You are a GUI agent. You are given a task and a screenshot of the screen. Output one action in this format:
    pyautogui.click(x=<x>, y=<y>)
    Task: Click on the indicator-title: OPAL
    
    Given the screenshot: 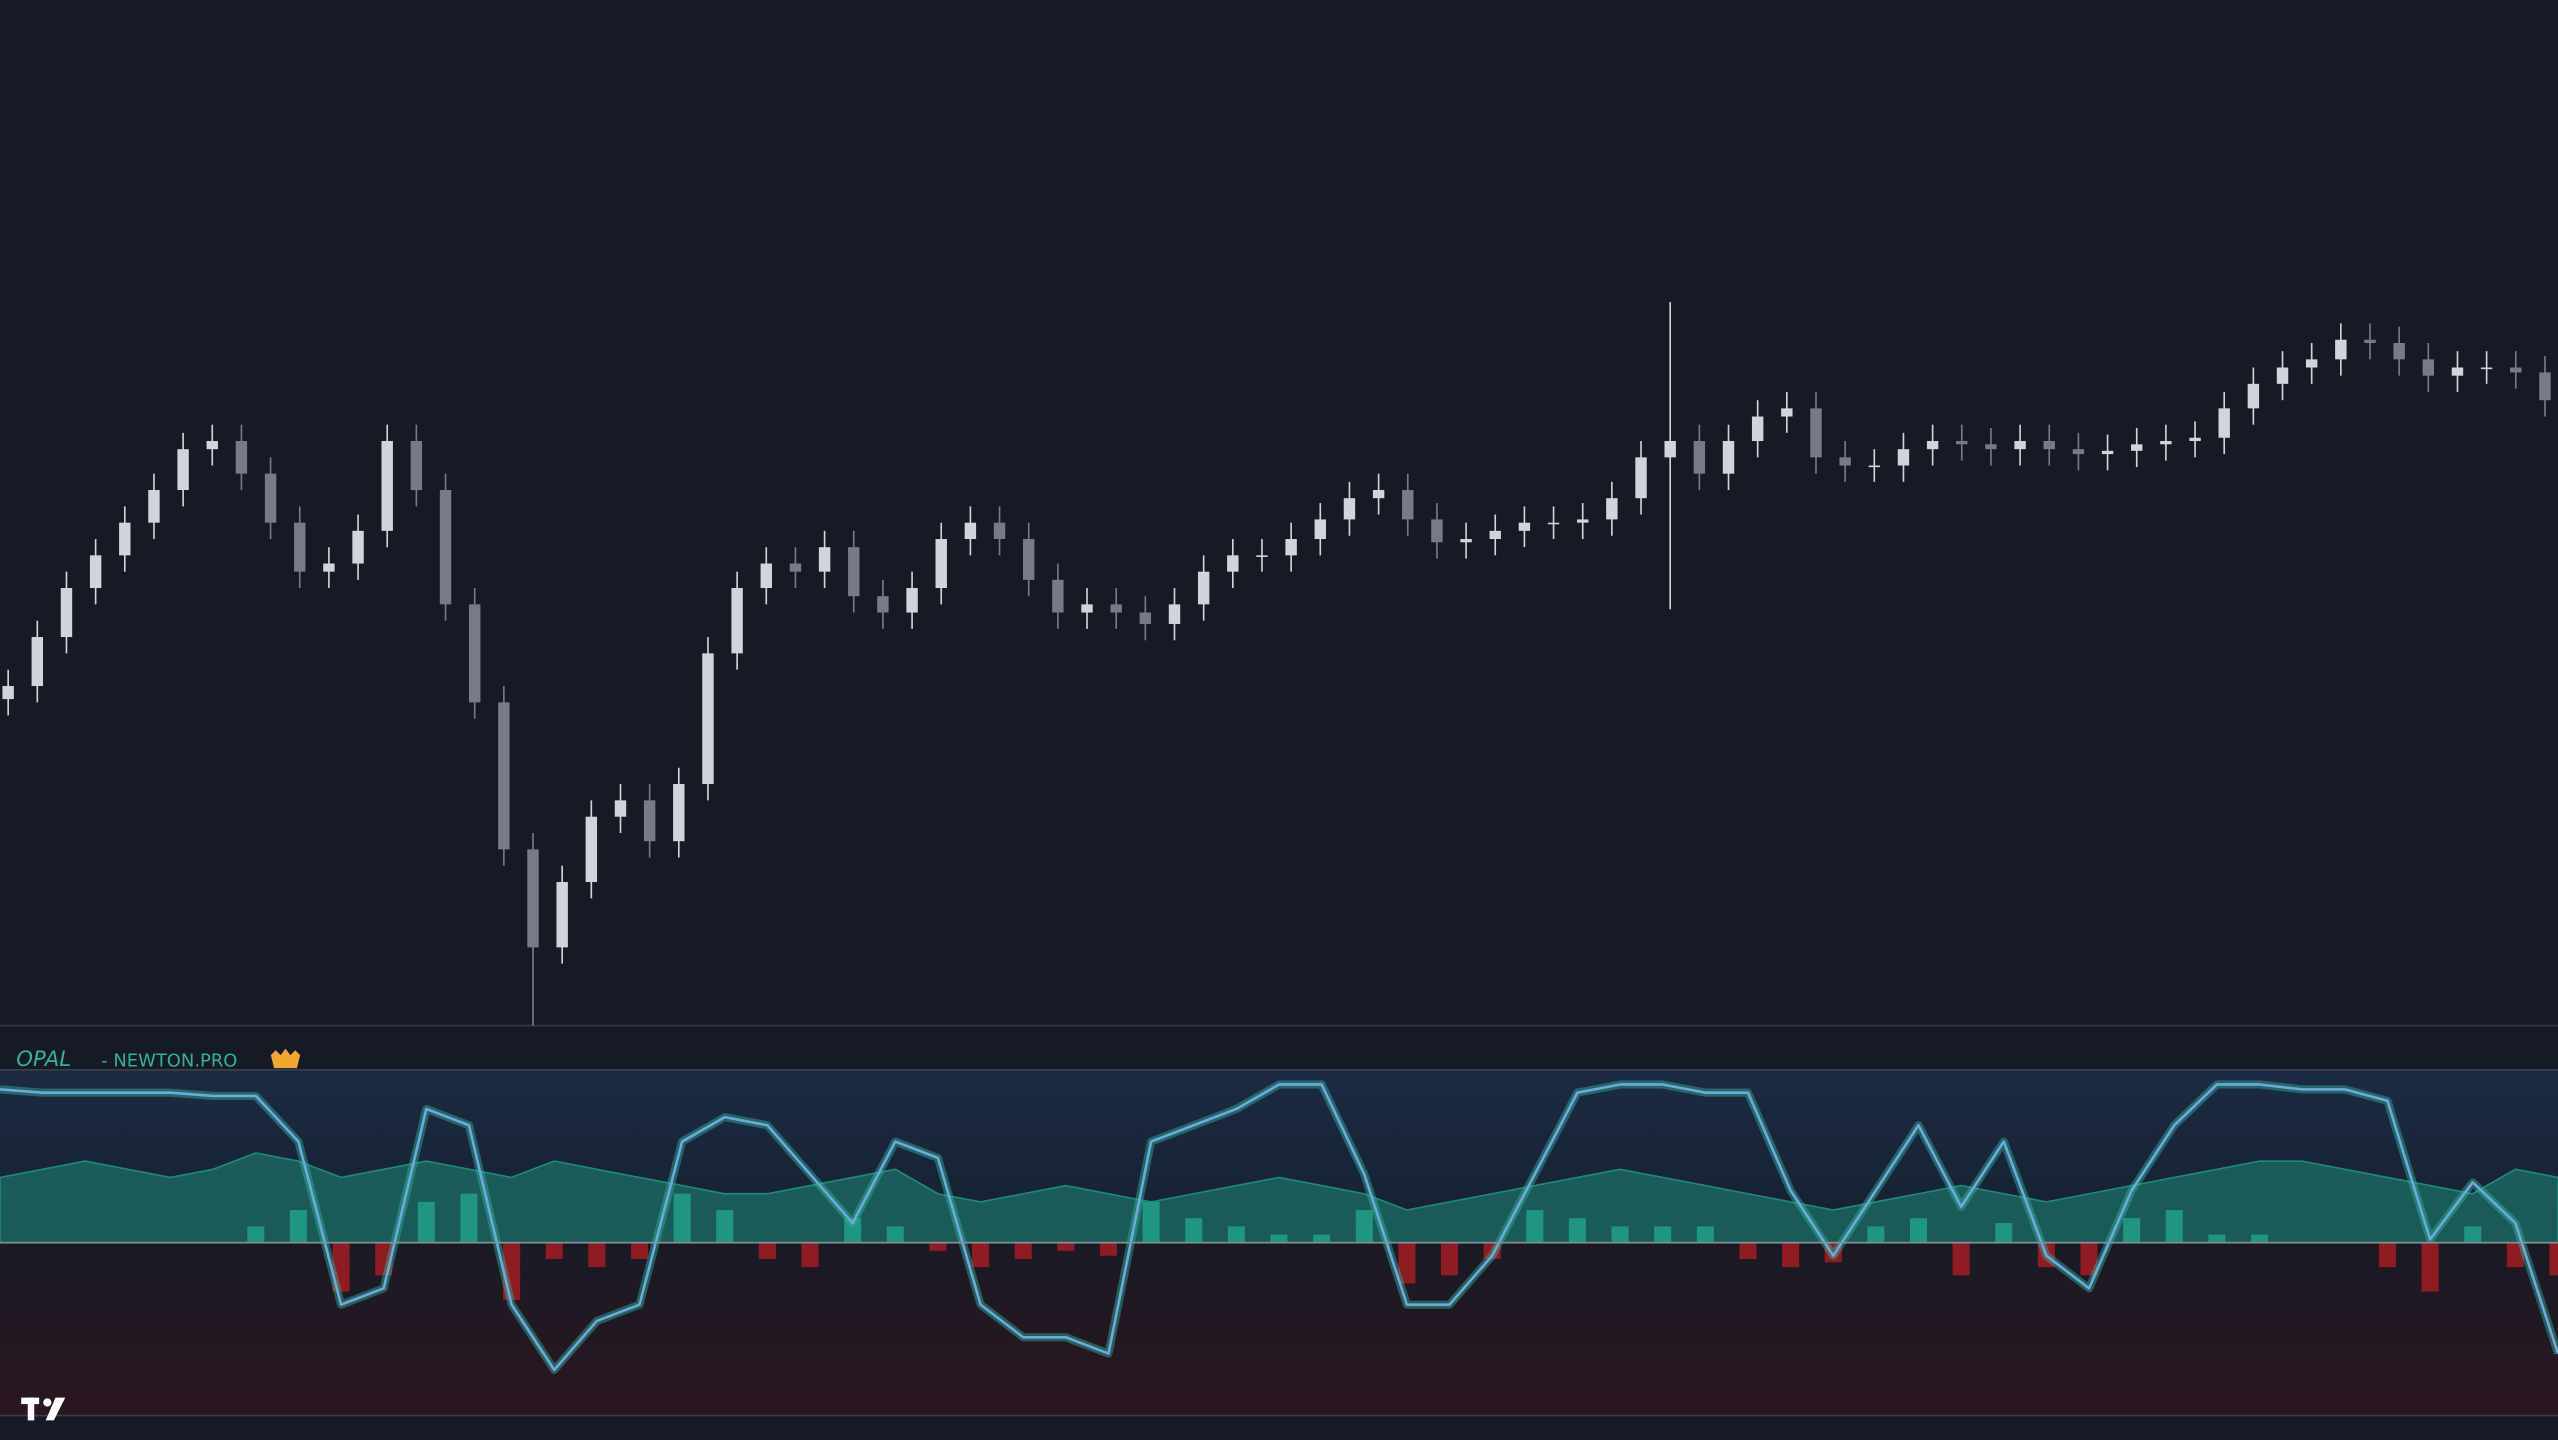 What is the action you would take?
    pyautogui.click(x=43, y=1058)
    